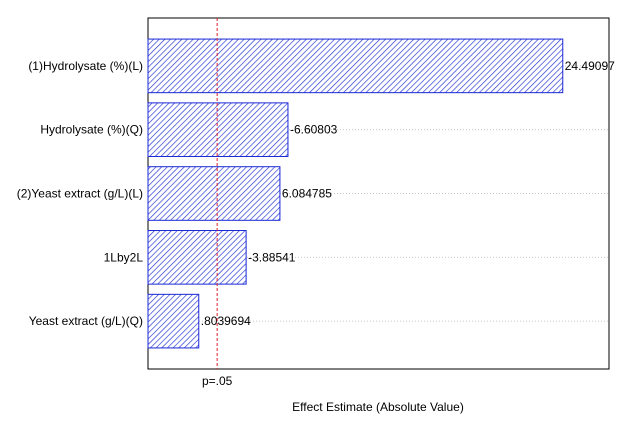  I want to click on value-label: .8039694, so click(226, 321).